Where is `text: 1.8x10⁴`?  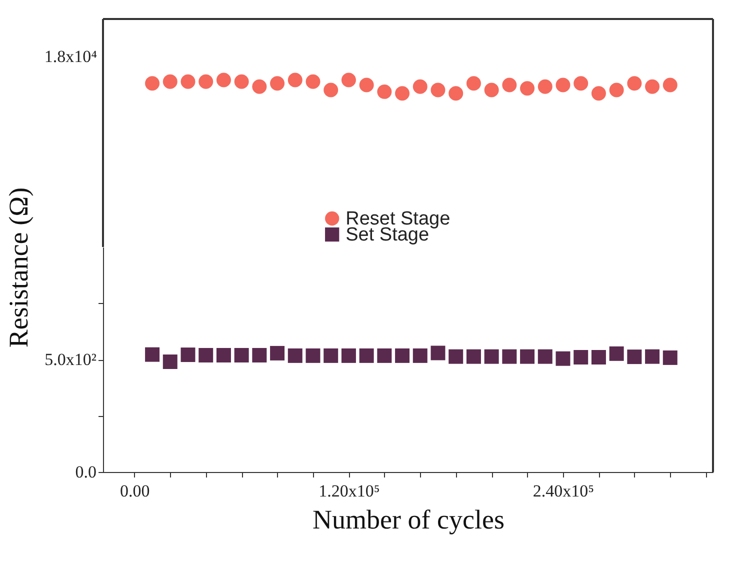 text: 1.8x10⁴ is located at coordinates (71, 56).